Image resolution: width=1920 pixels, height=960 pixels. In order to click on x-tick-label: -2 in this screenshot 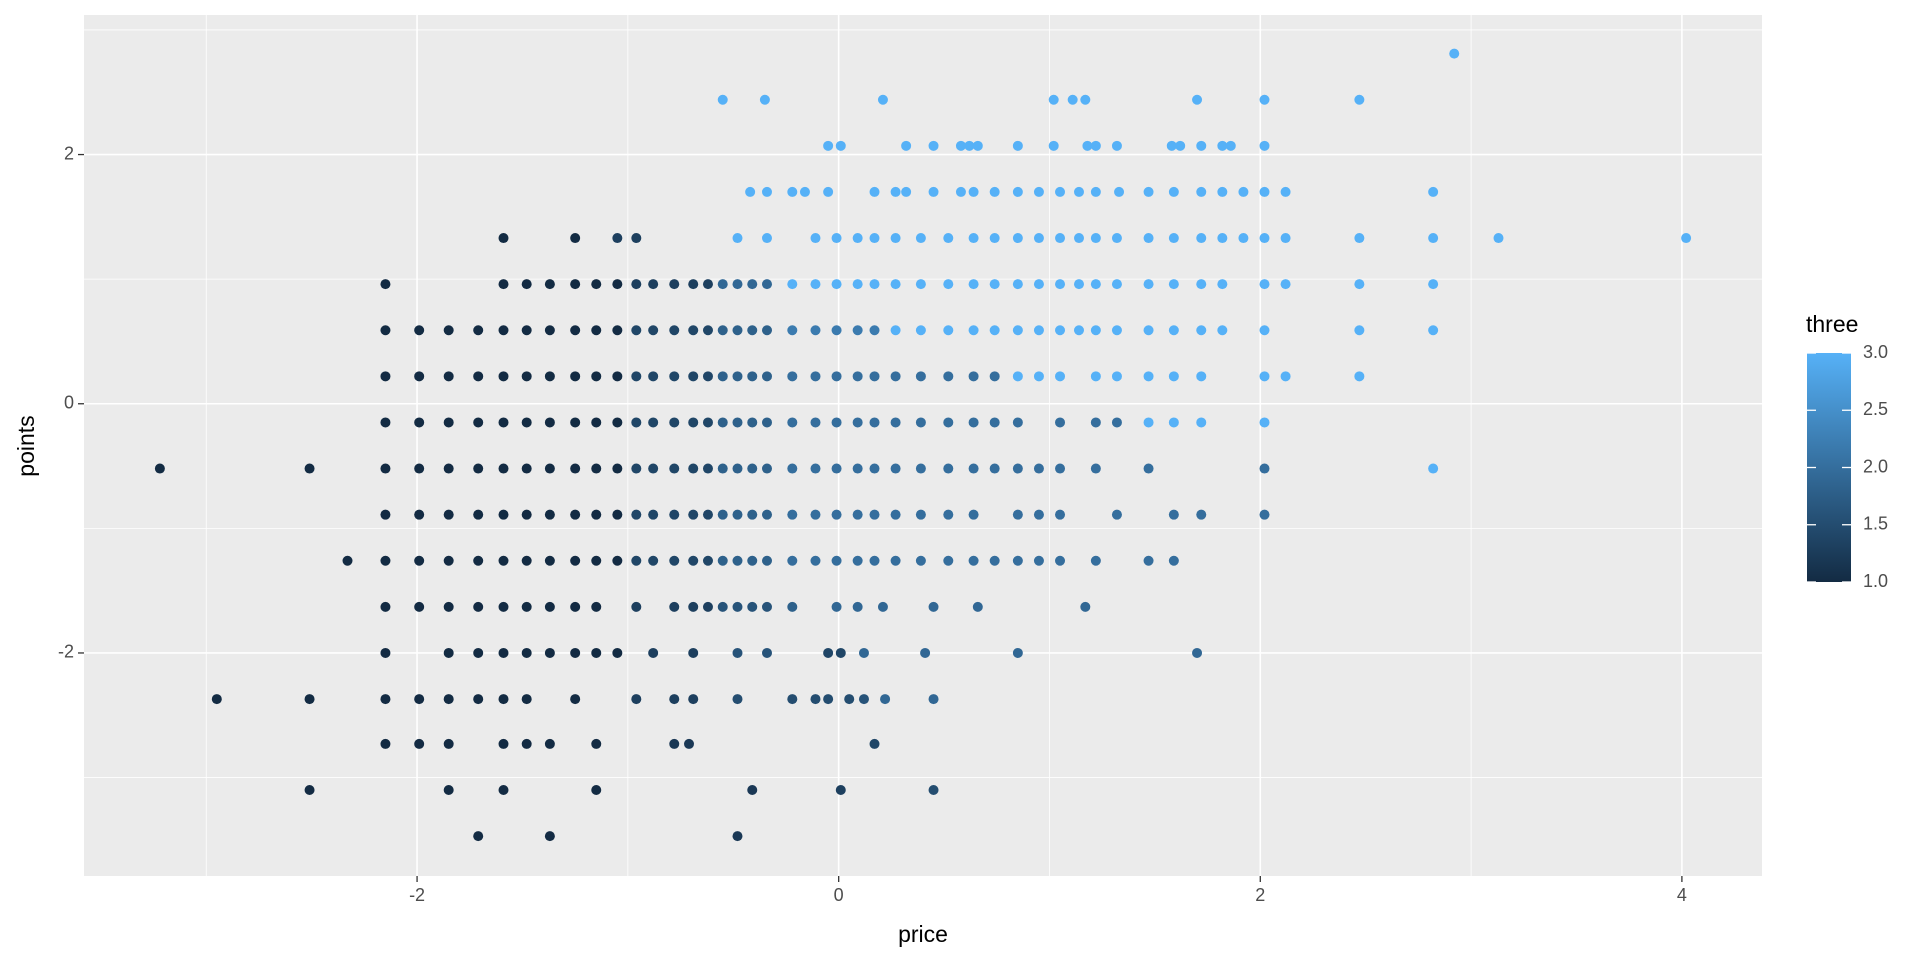, I will do `click(417, 895)`.